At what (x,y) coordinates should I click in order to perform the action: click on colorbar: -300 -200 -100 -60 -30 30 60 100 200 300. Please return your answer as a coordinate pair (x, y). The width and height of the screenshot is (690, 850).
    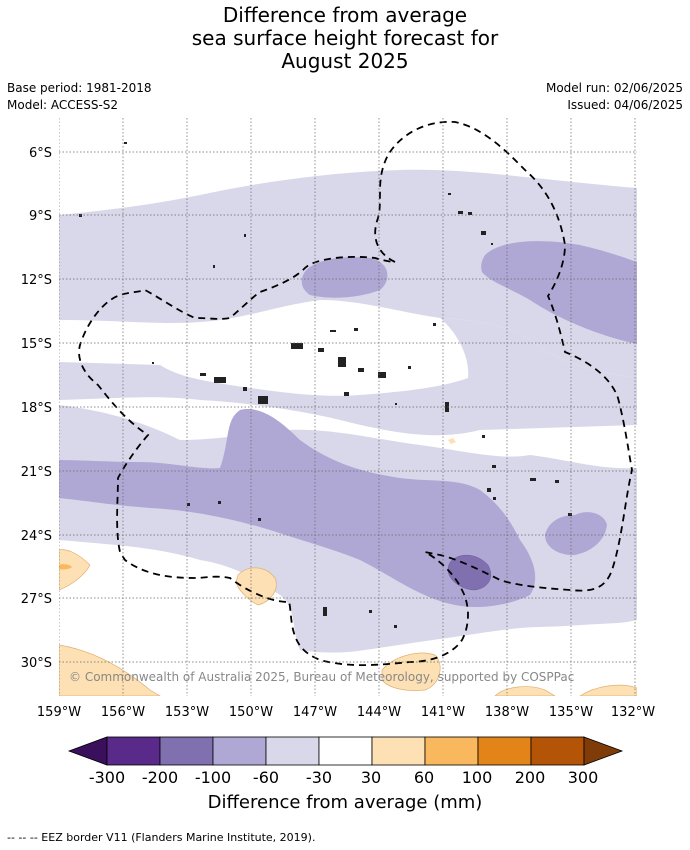
    Looking at the image, I should click on (345, 761).